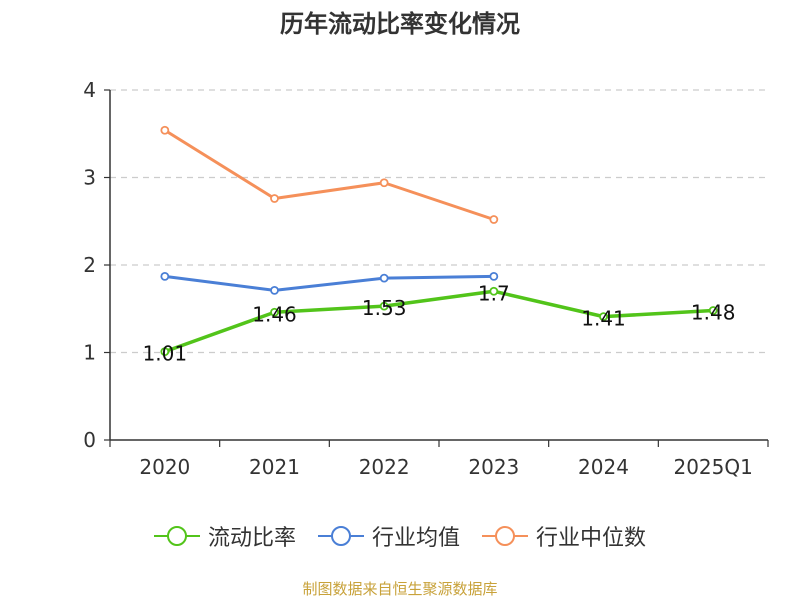 The width and height of the screenshot is (800, 600). What do you see at coordinates (89, 440) in the screenshot?
I see `y-tick-label: 0` at bounding box center [89, 440].